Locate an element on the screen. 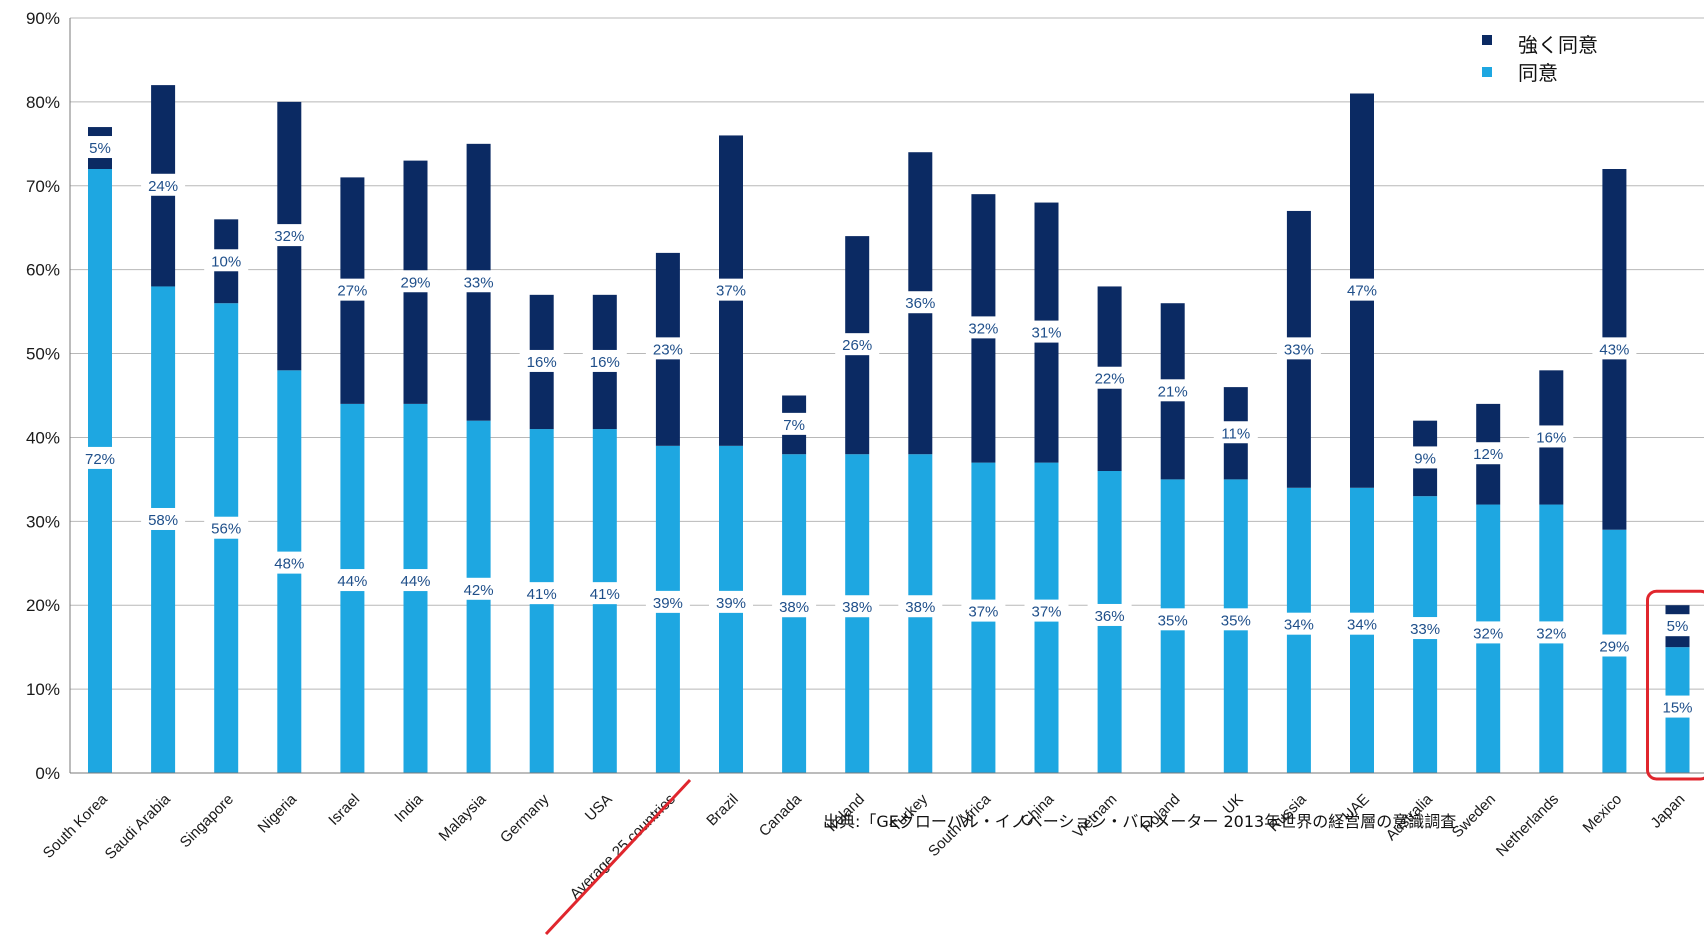 The width and height of the screenshot is (1704, 938). x-tick-label: Israel is located at coordinates (344, 810).